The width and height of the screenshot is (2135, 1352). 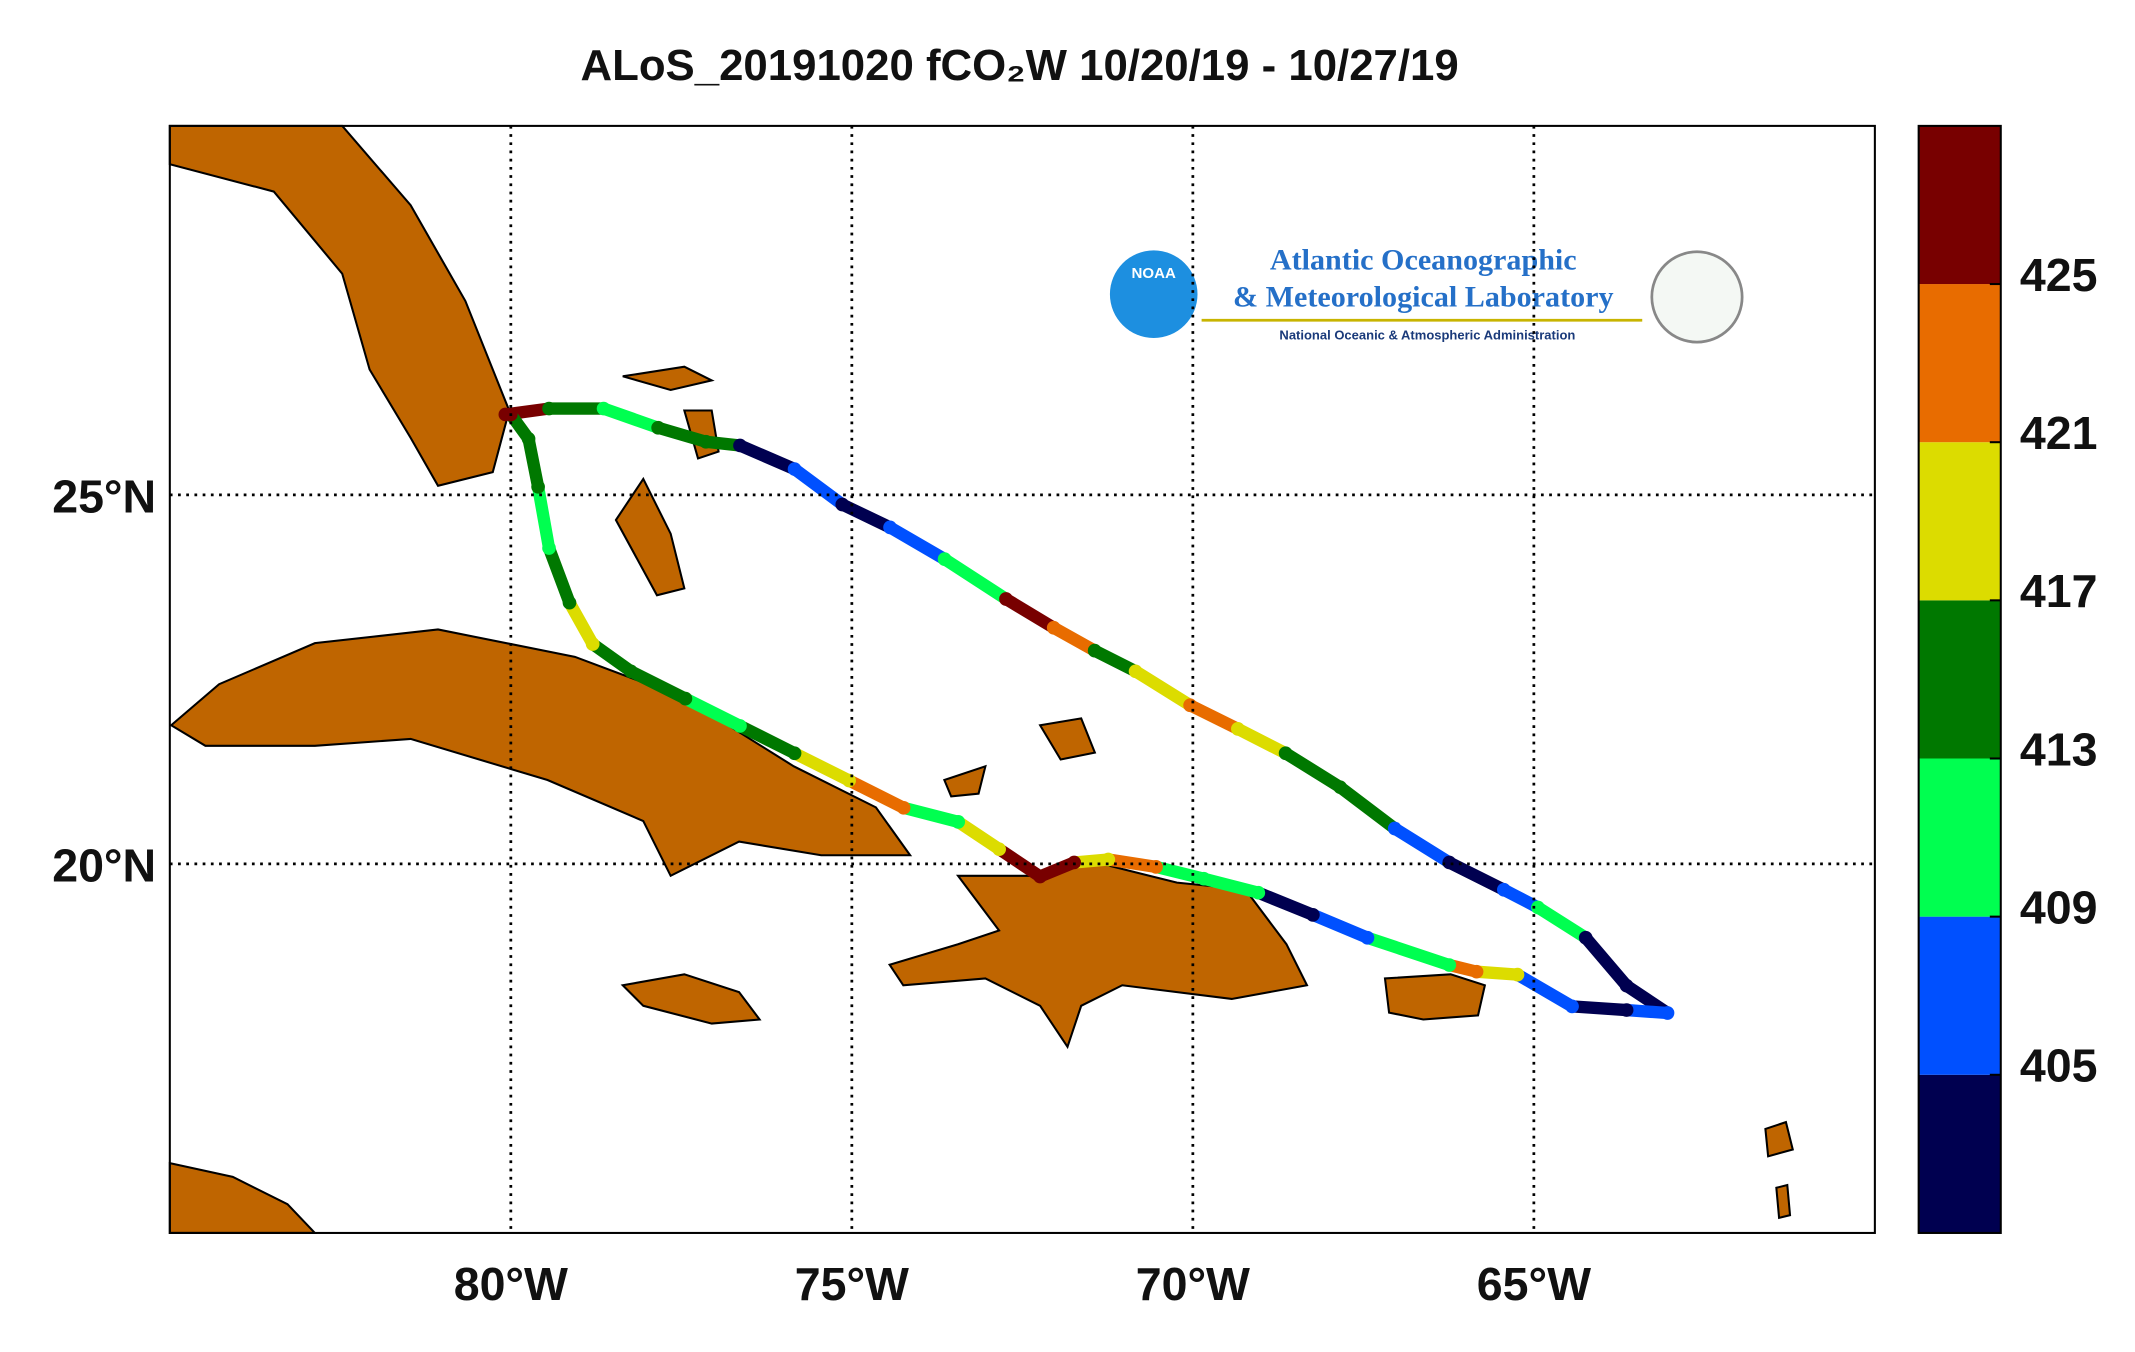 What do you see at coordinates (2059, 275) in the screenshot?
I see `colorbar-tick-label: 425` at bounding box center [2059, 275].